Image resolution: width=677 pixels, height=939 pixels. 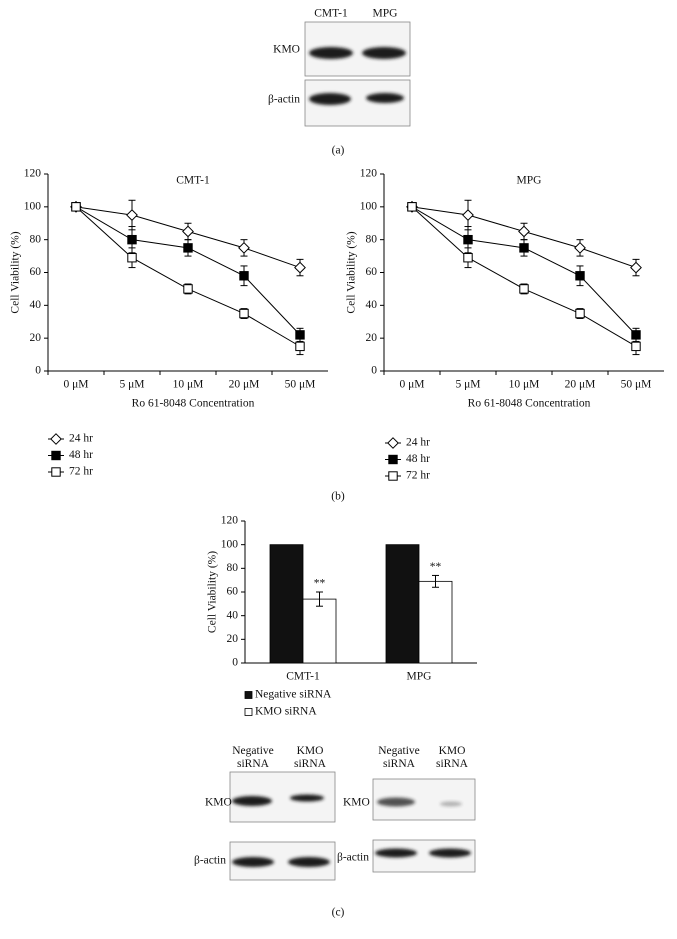 I want to click on blot-column-label: Negative siRNA, so click(x=253, y=757).